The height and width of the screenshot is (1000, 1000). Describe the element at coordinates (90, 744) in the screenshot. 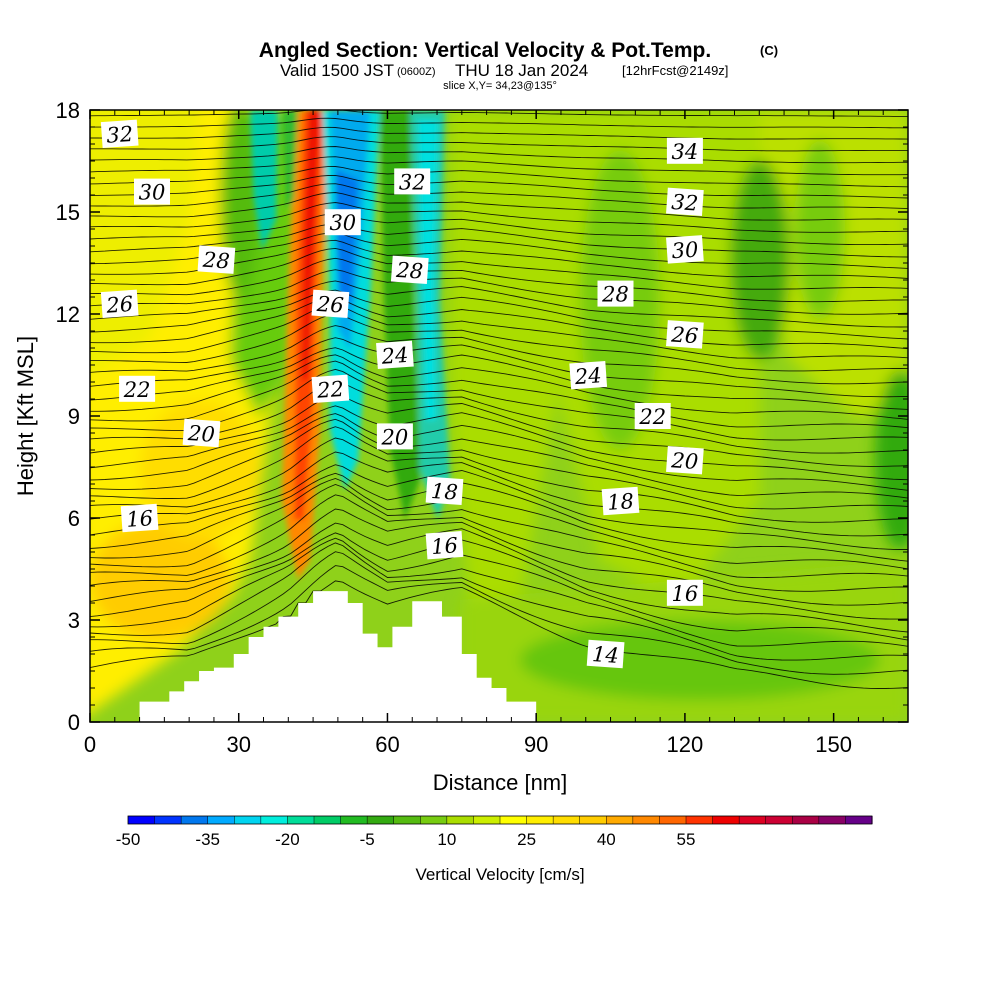

I see `x-tick-label: 0` at that location.